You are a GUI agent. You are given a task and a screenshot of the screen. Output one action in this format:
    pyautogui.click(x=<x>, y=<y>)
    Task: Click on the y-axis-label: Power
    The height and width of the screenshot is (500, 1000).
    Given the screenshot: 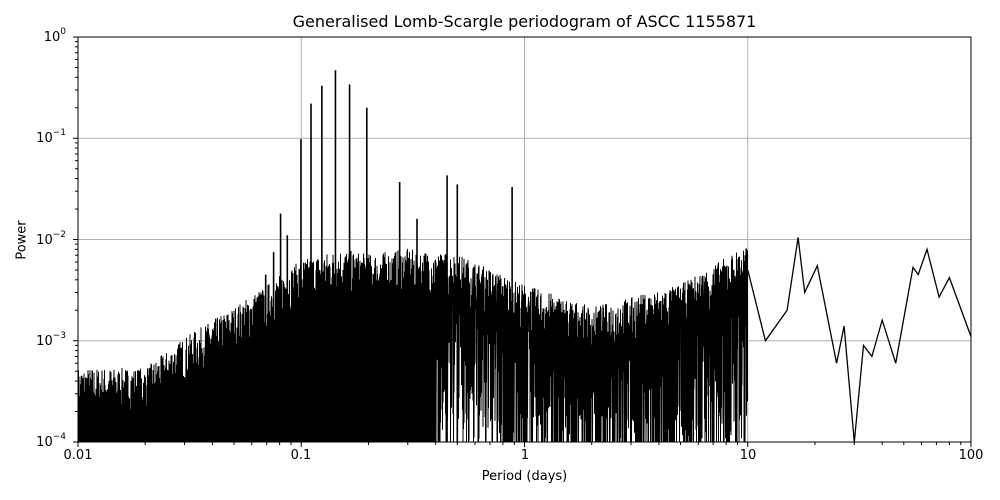 What is the action you would take?
    pyautogui.click(x=22, y=240)
    